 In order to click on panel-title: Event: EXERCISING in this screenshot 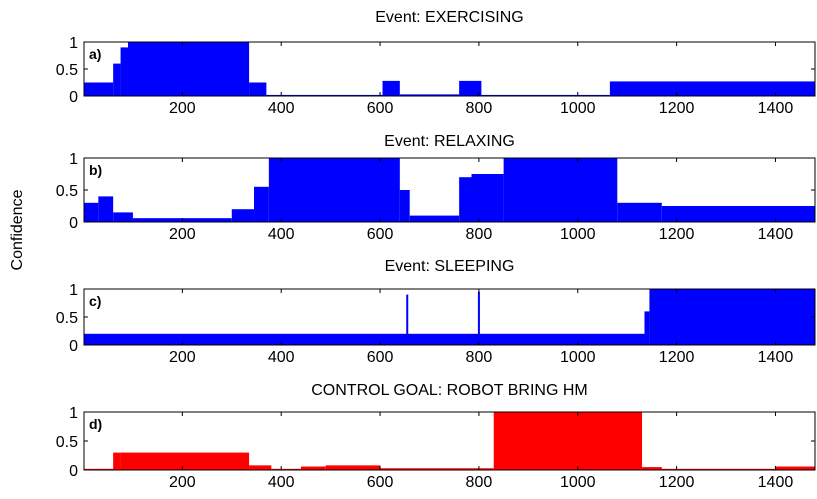, I will do `click(449, 17)`.